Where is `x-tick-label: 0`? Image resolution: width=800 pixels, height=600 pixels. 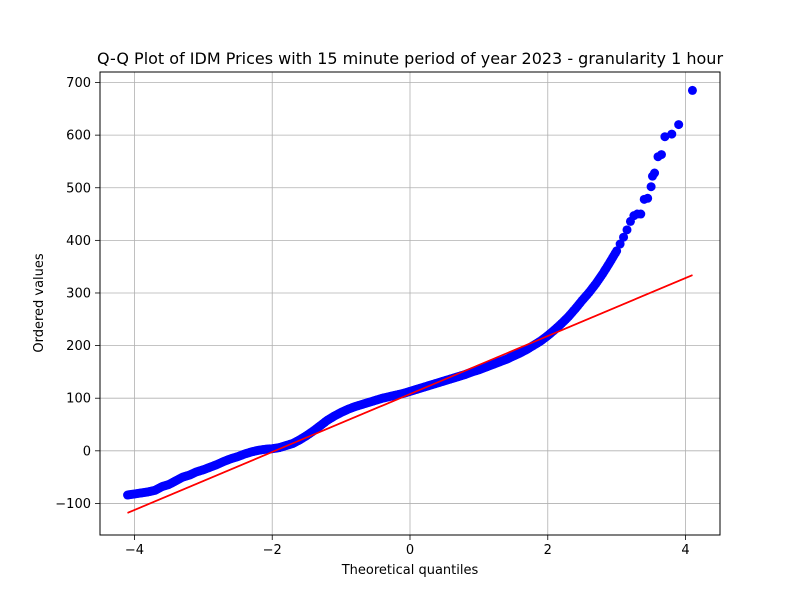 x-tick-label: 0 is located at coordinates (410, 550).